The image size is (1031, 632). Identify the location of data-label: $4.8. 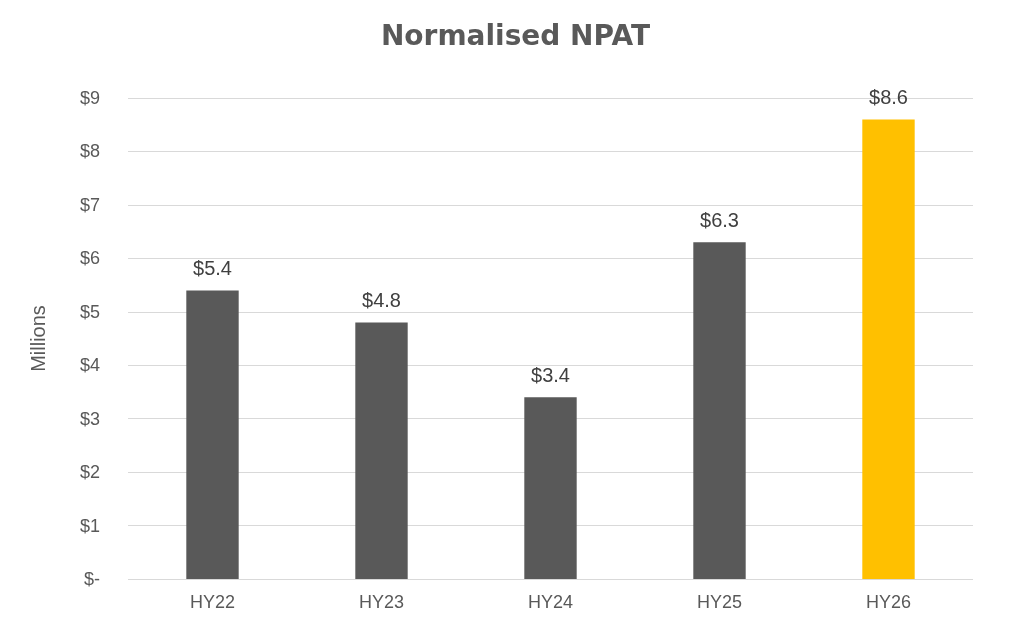
(381, 300).